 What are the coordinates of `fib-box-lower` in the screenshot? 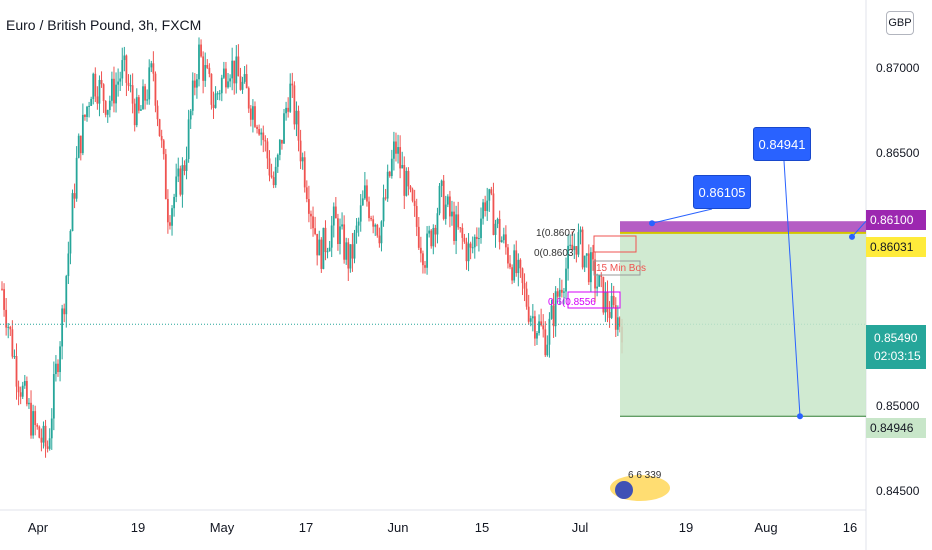 It's located at (594, 300).